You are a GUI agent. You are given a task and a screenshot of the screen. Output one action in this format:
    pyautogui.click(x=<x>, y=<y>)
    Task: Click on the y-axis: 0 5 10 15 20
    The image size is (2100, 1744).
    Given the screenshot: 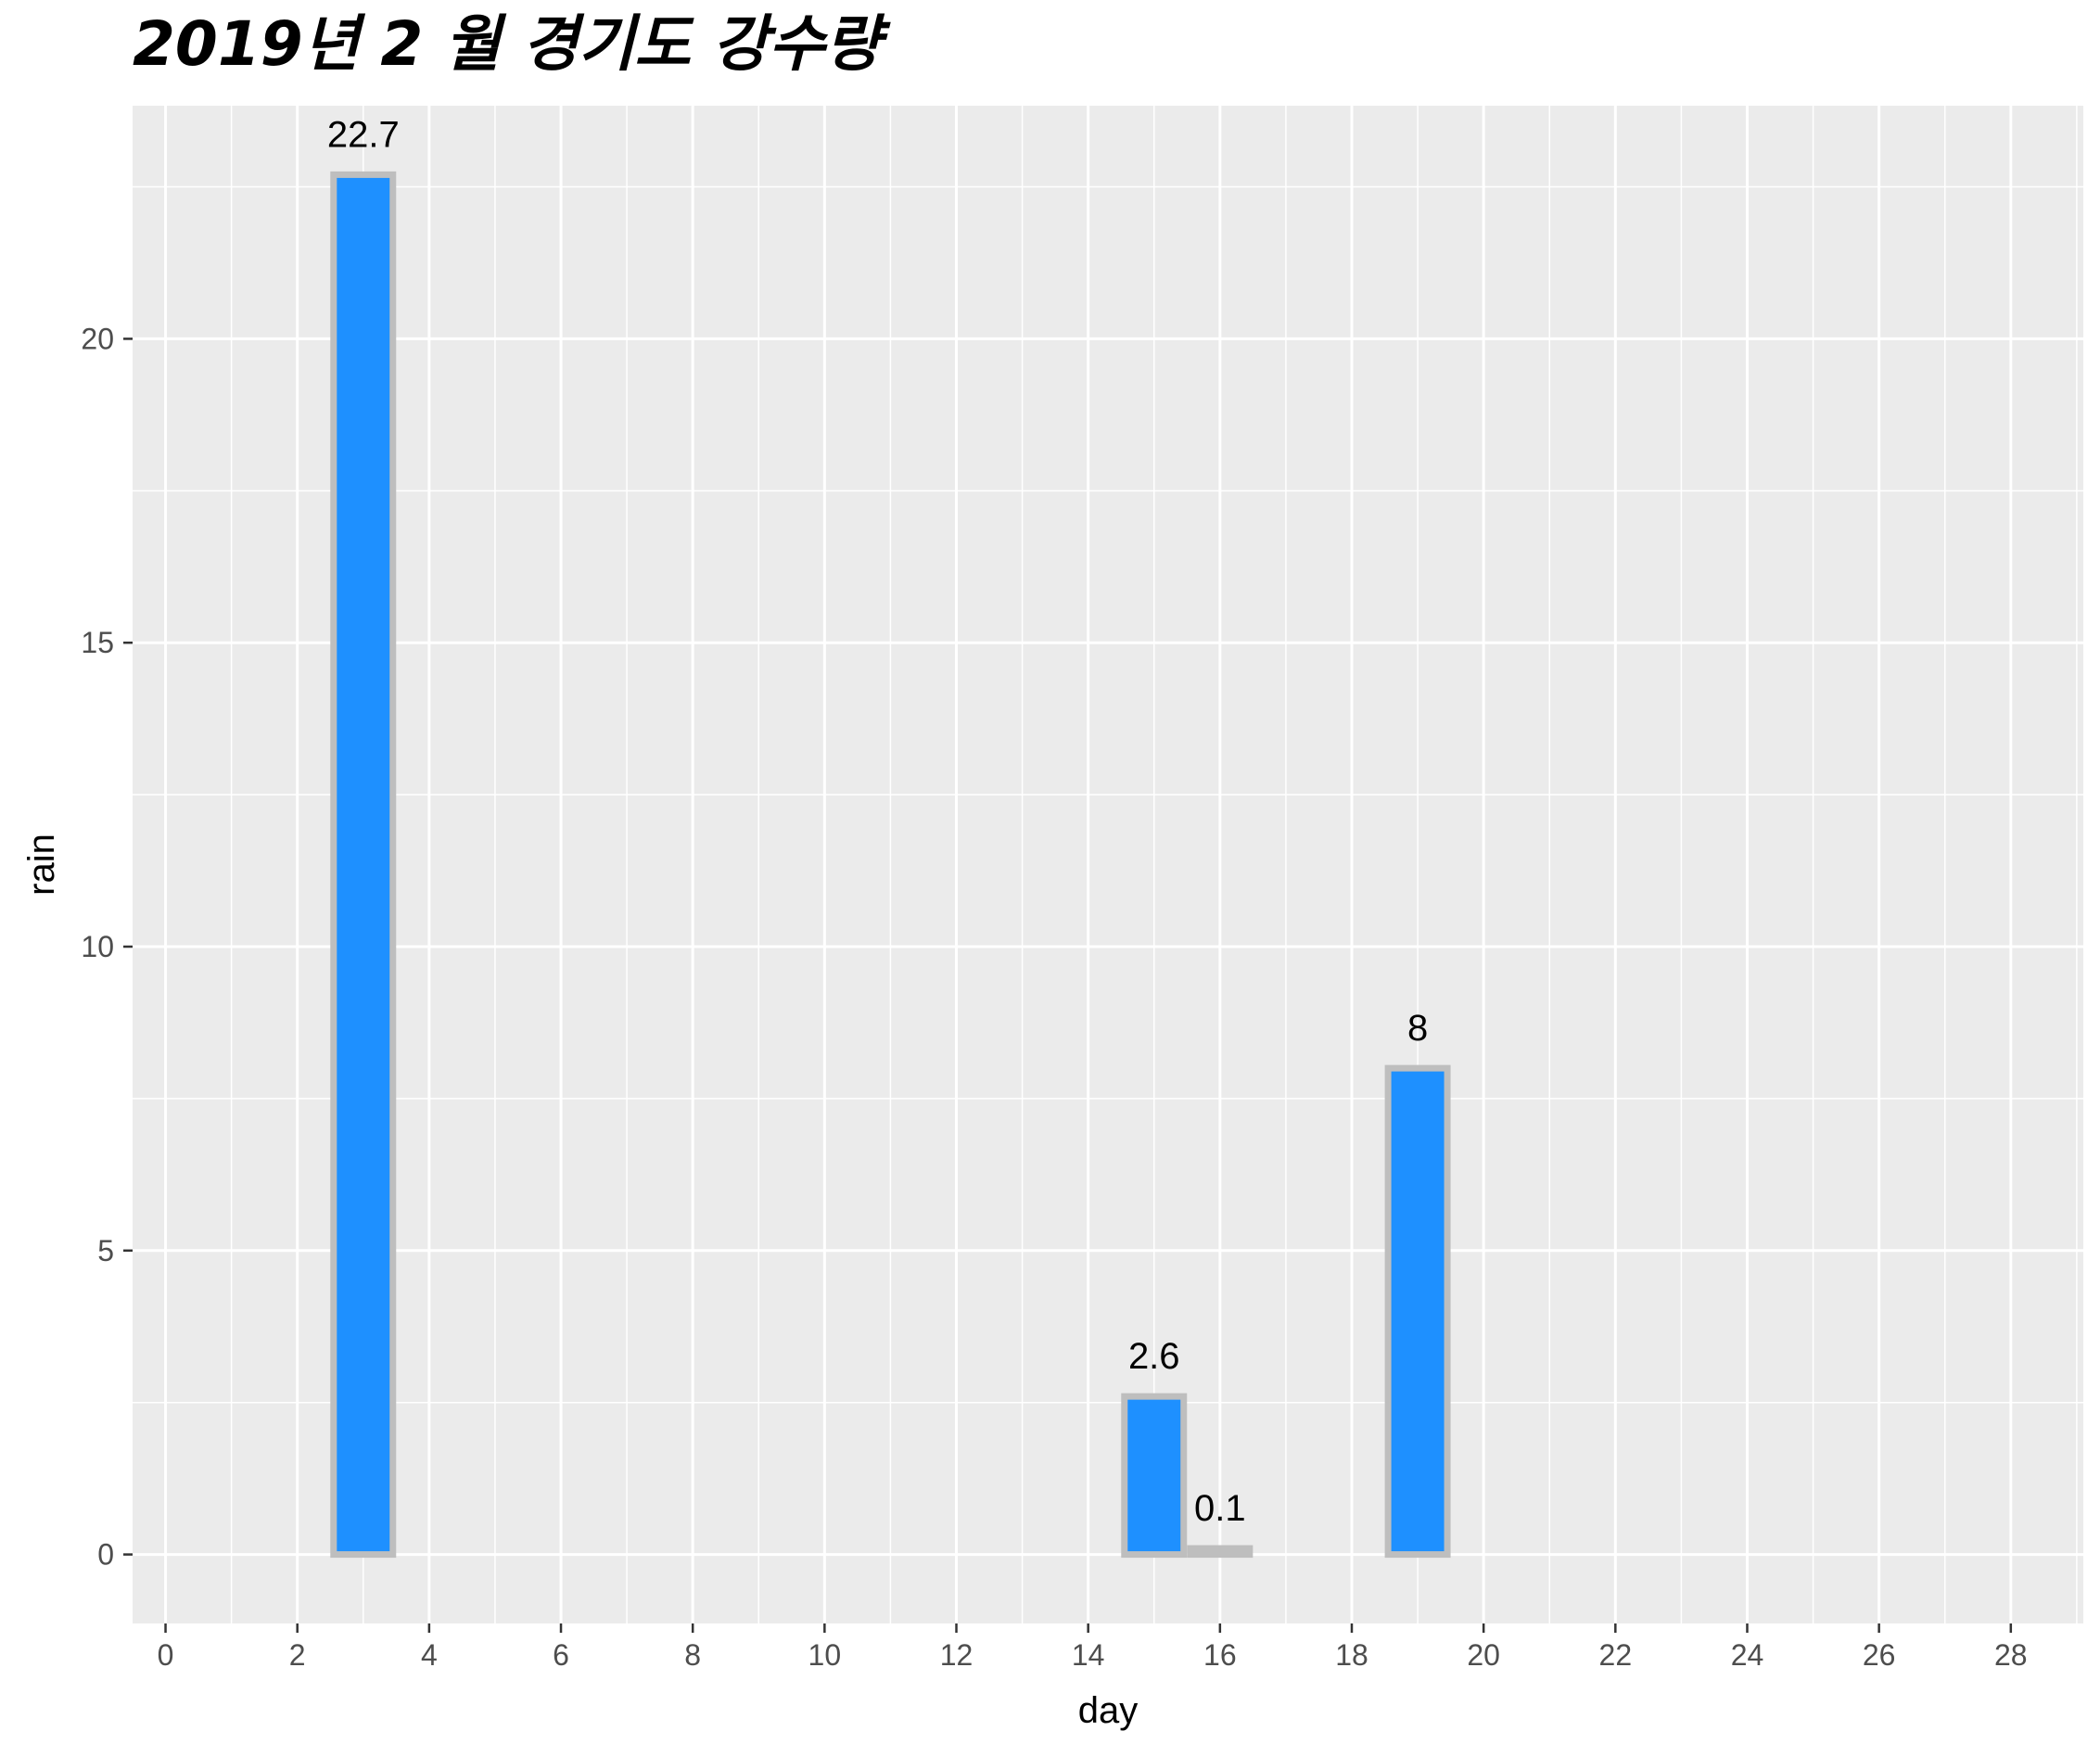 What is the action you would take?
    pyautogui.click(x=107, y=947)
    